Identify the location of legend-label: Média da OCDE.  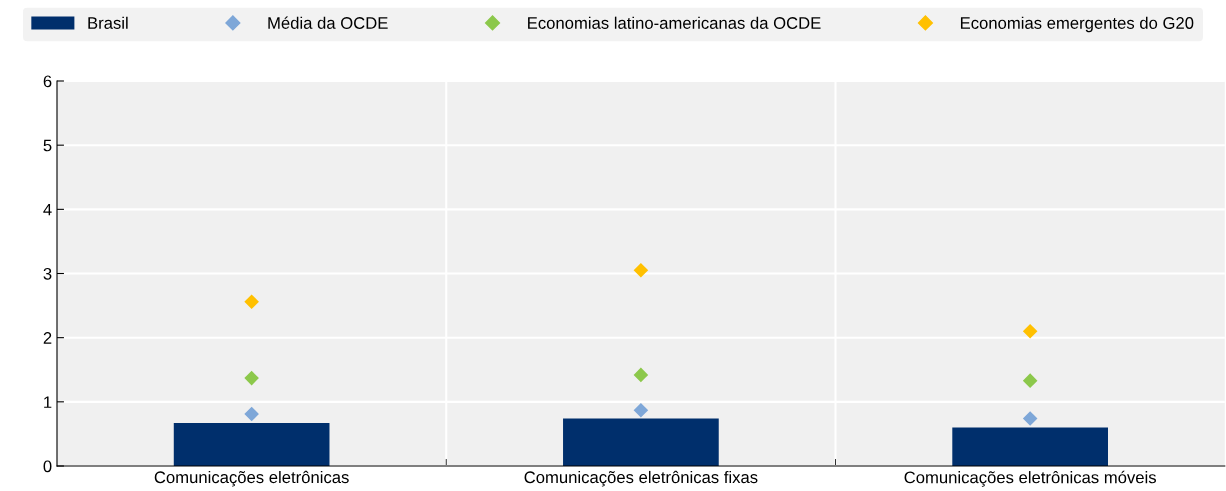
(328, 22).